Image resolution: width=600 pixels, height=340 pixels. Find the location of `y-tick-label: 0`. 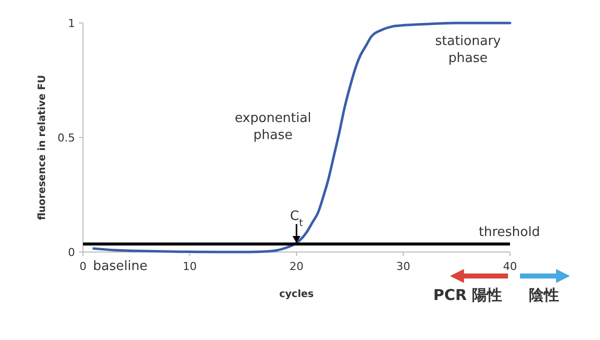

y-tick-label: 0 is located at coordinates (71, 252).